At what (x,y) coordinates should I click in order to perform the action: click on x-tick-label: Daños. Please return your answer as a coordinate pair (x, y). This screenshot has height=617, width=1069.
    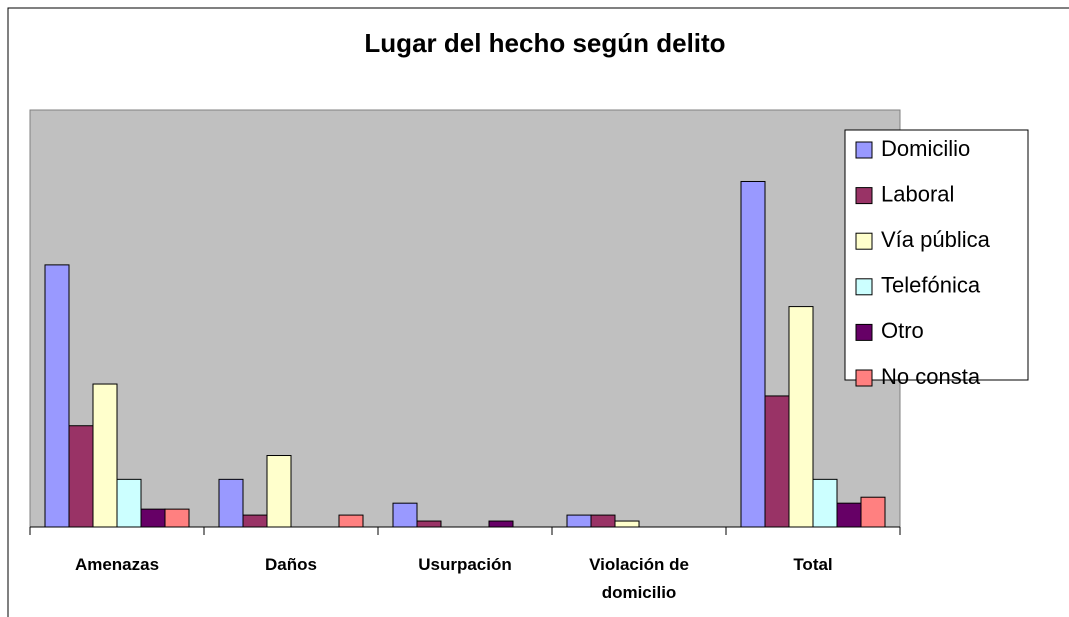
    Looking at the image, I should click on (291, 564).